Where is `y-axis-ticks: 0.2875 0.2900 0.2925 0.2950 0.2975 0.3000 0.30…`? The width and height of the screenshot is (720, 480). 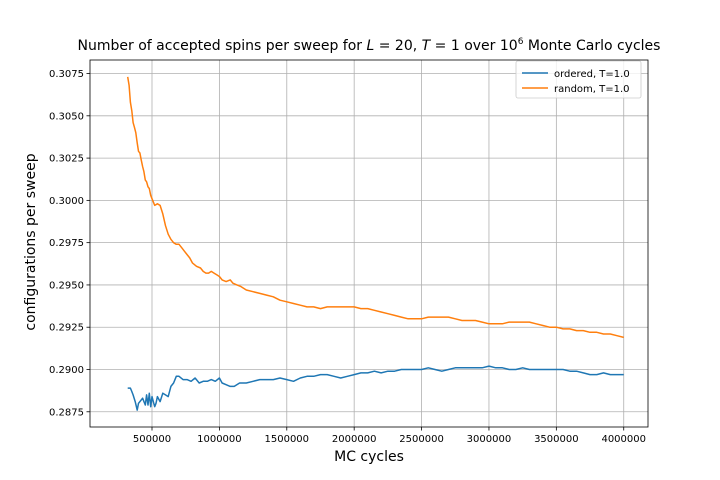 y-axis-ticks: 0.2875 0.2900 0.2925 0.2950 0.2975 0.3000 0.30… is located at coordinates (69, 243).